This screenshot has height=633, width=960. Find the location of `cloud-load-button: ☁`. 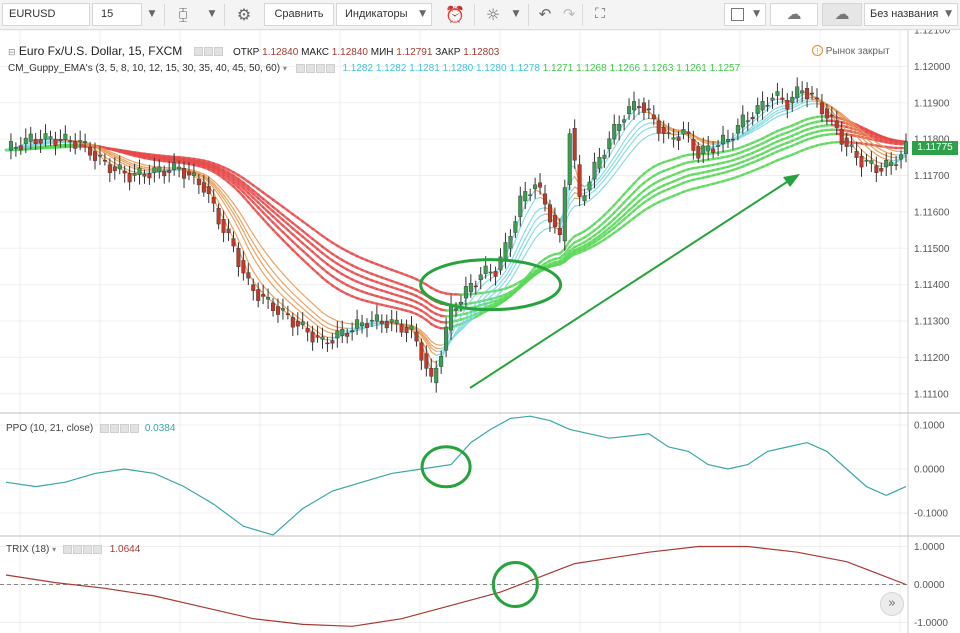

cloud-load-button: ☁ is located at coordinates (794, 14).